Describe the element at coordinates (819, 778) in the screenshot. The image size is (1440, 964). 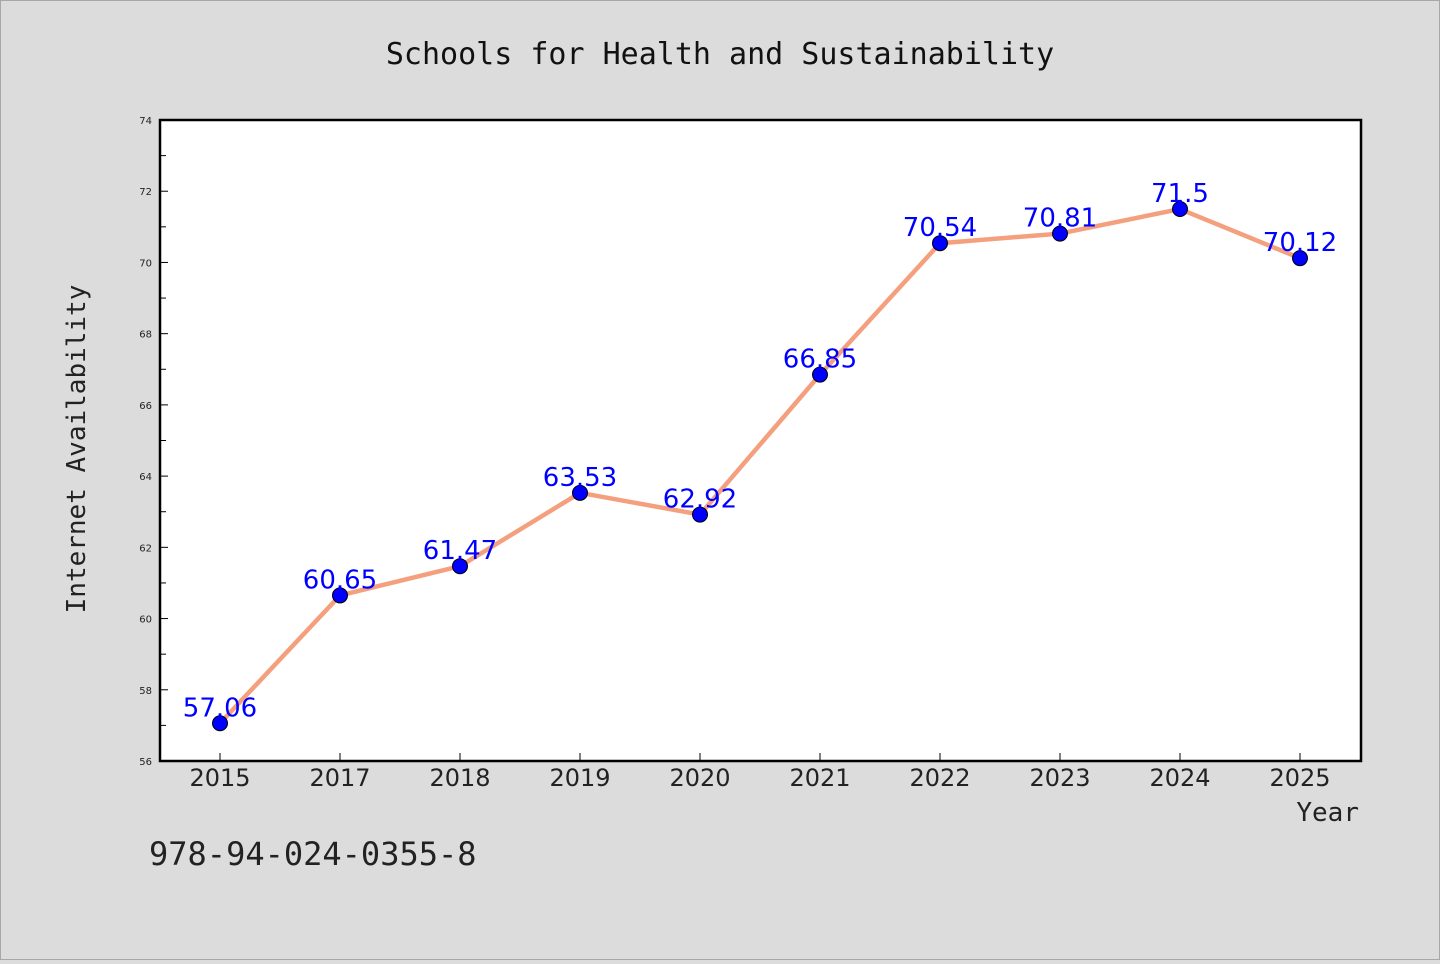
I see `x-tick-label: 2021` at that location.